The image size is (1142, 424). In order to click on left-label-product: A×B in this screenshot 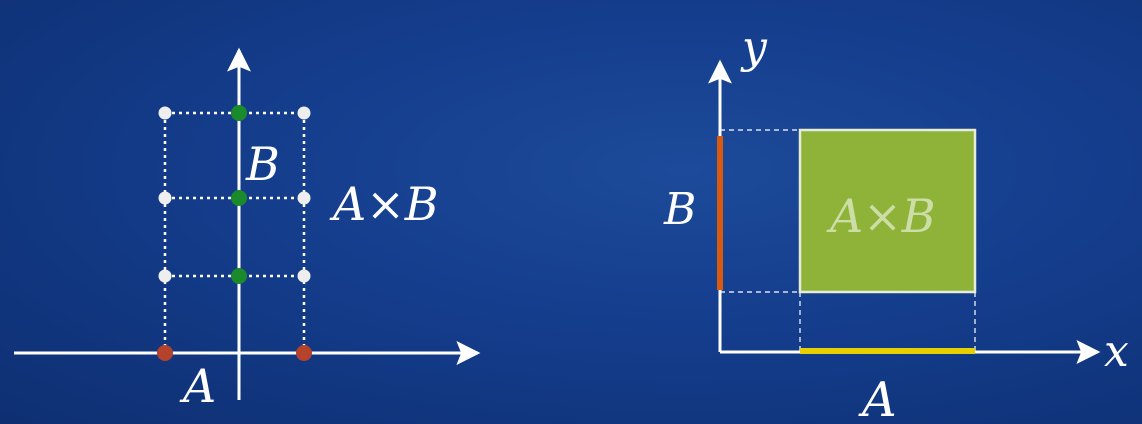, I will do `click(384, 204)`.